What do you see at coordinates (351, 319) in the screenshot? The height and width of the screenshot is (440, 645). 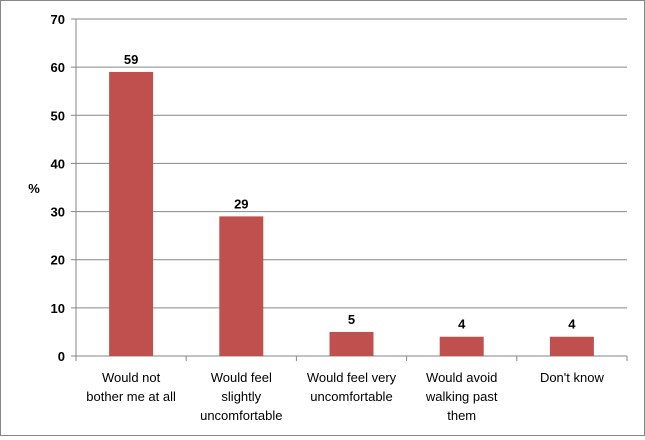 I see `data-label: 5` at bounding box center [351, 319].